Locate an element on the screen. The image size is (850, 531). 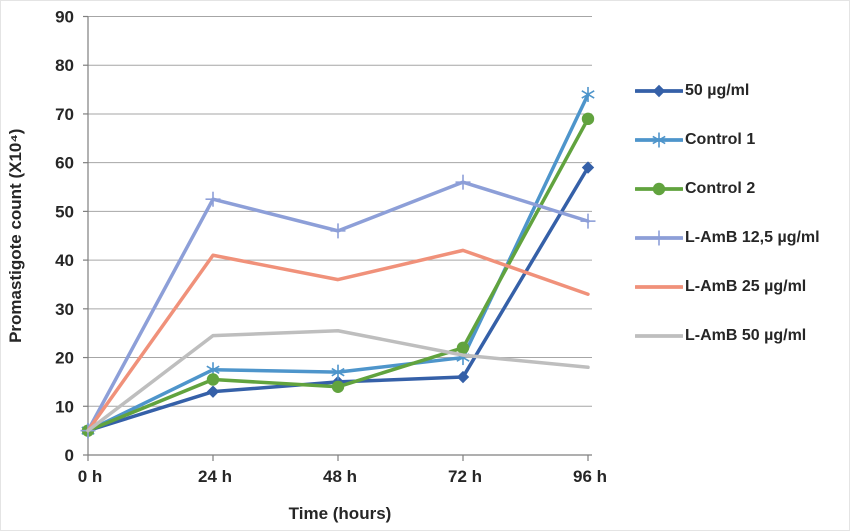
y-tick-label: 60 is located at coordinates (64, 163).